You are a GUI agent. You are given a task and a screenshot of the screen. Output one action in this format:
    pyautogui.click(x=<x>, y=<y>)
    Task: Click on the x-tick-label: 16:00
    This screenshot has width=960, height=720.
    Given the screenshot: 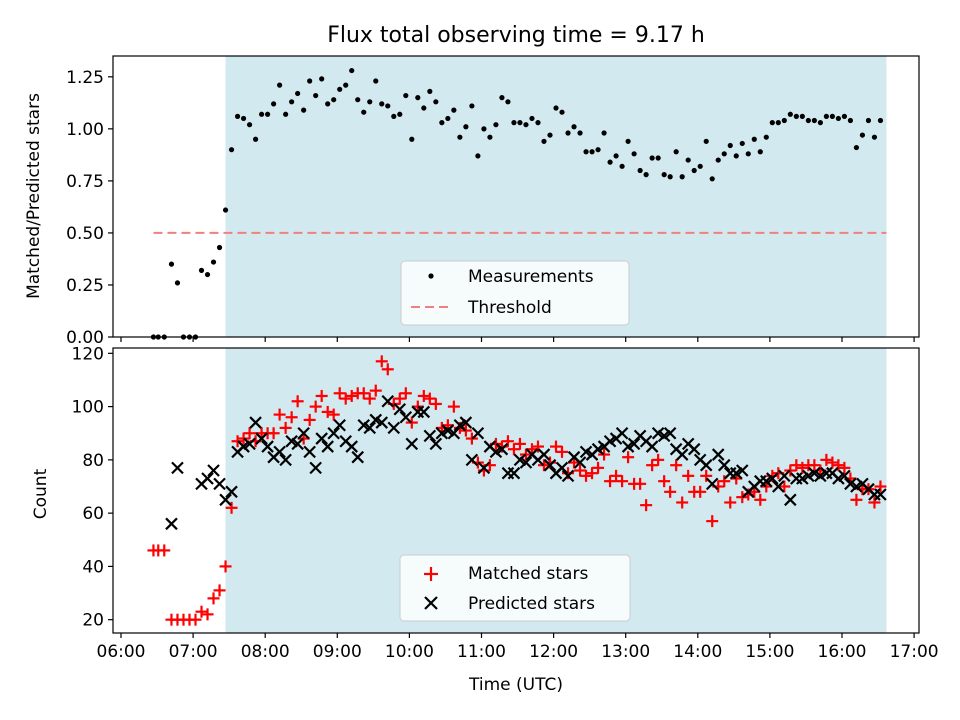 What is the action you would take?
    pyautogui.click(x=842, y=652)
    